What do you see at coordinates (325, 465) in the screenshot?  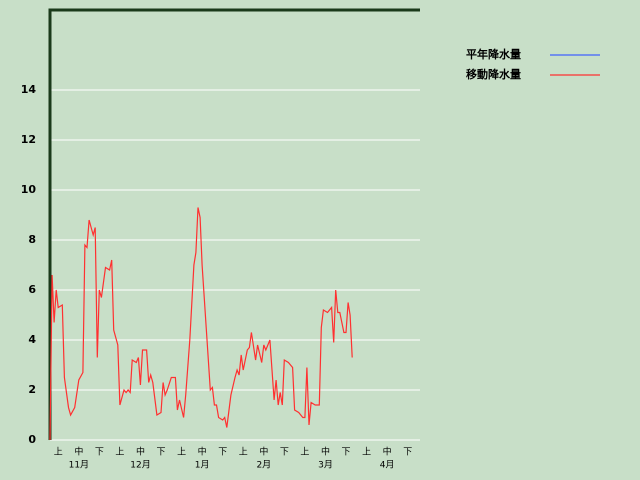 I see `x-month-label: 3月` at bounding box center [325, 465].